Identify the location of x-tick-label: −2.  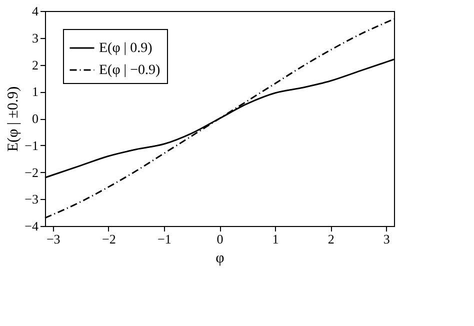
(109, 239).